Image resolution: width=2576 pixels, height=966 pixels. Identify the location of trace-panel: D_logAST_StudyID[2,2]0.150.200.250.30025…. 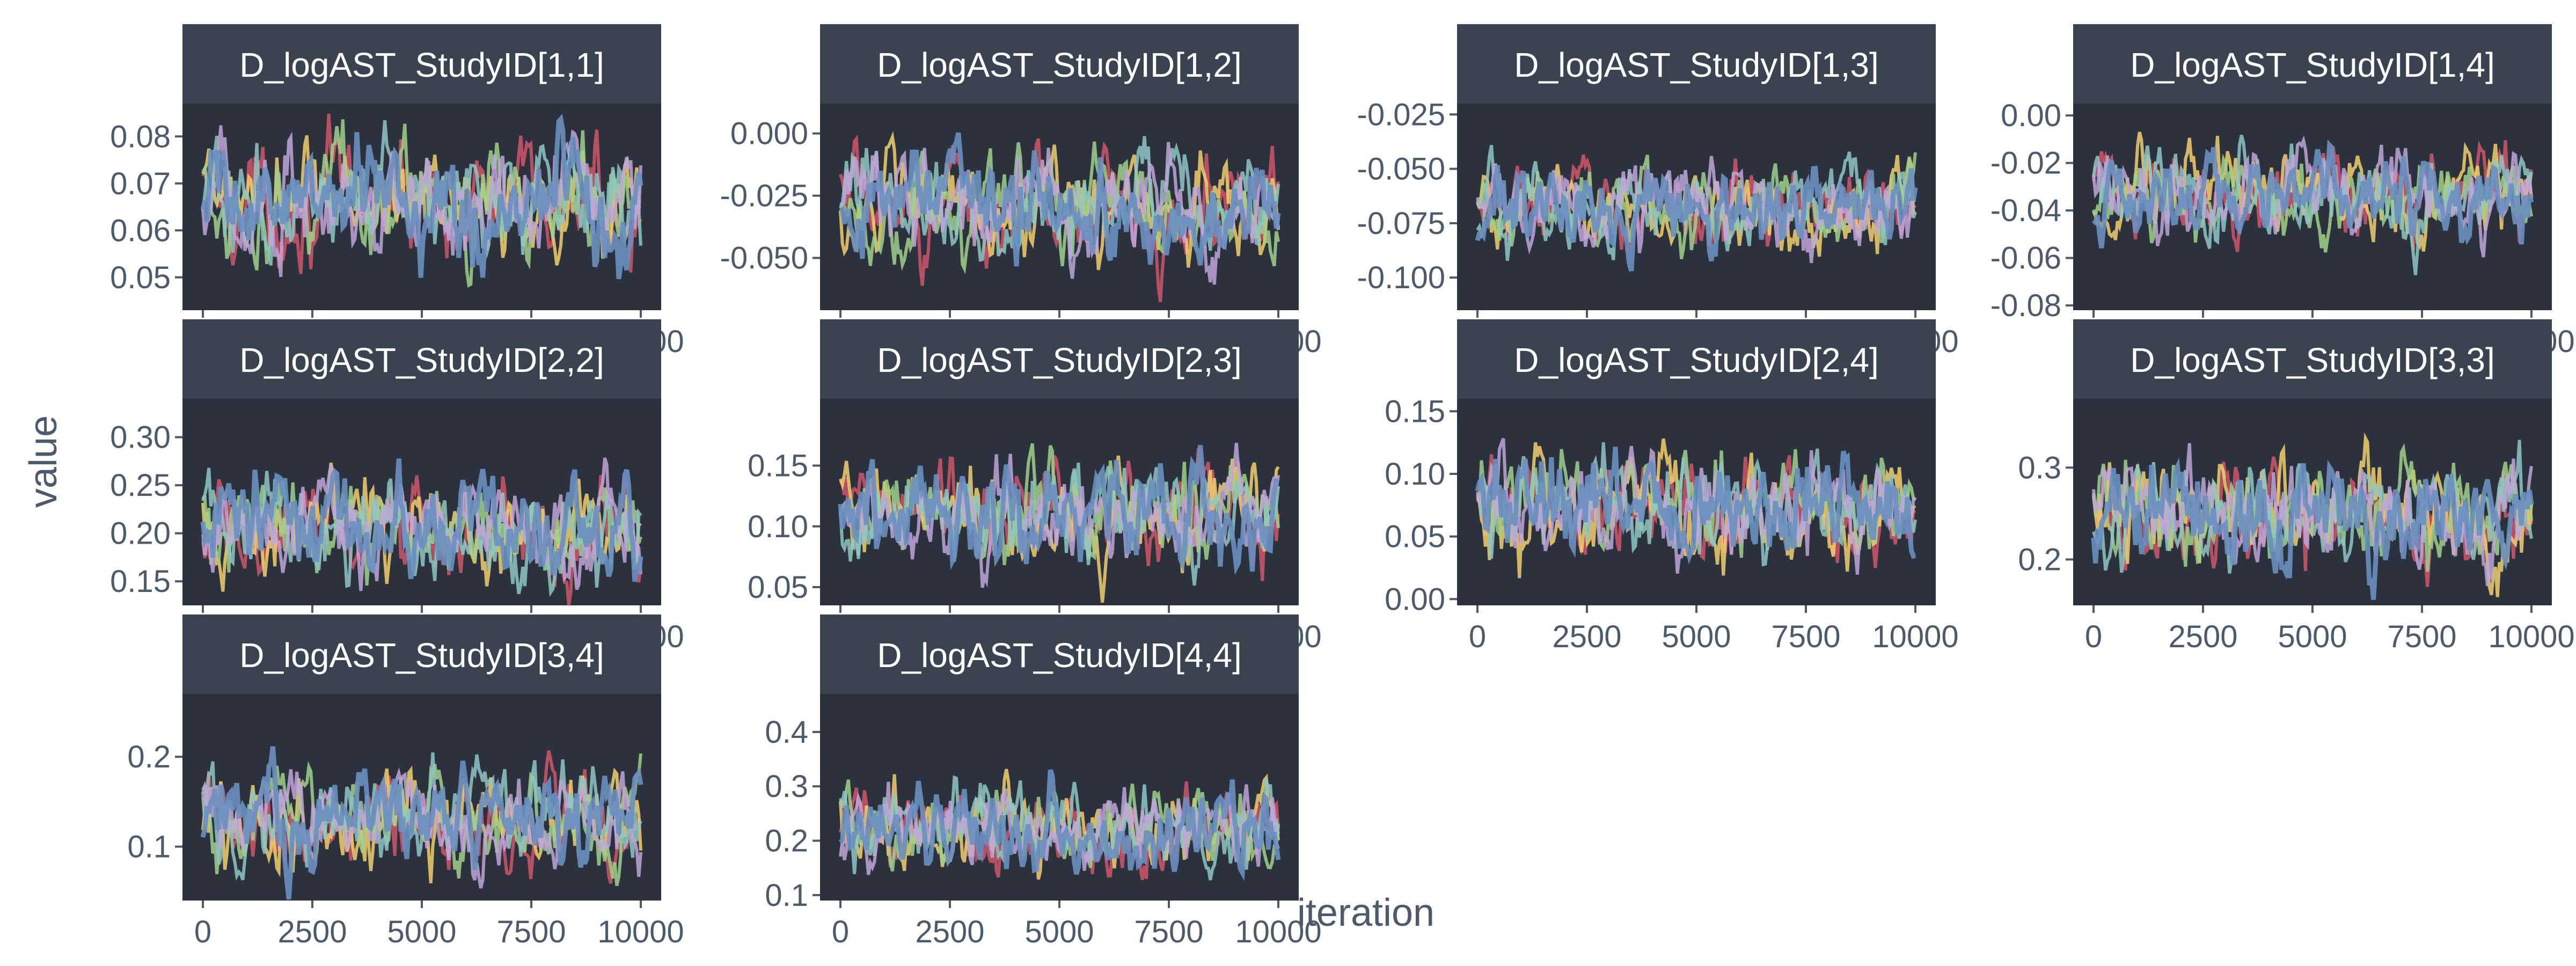
(397, 486).